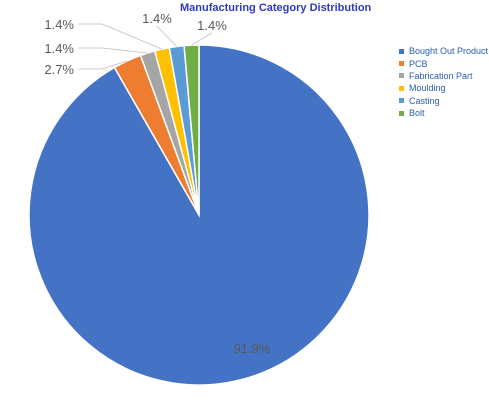 Image resolution: width=489 pixels, height=400 pixels. I want to click on leader-lines, so click(145, 46).